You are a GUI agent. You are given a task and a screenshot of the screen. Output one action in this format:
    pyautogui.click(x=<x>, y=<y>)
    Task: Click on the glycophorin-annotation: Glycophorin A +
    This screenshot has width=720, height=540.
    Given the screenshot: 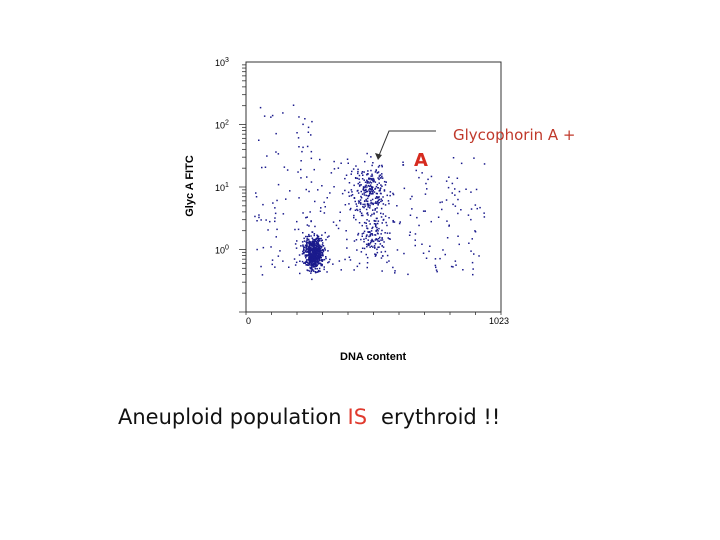 What is the action you would take?
    pyautogui.click(x=514, y=135)
    